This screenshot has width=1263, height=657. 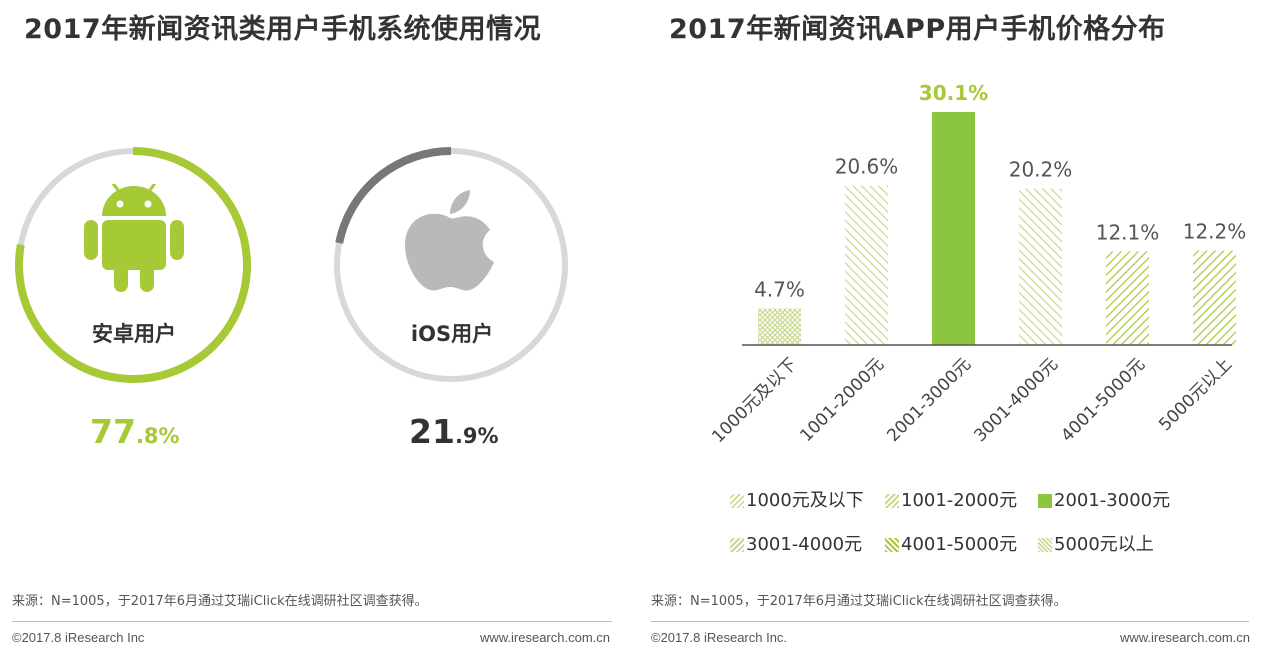 What do you see at coordinates (950, 621) in the screenshot?
I see `right-footer-divider` at bounding box center [950, 621].